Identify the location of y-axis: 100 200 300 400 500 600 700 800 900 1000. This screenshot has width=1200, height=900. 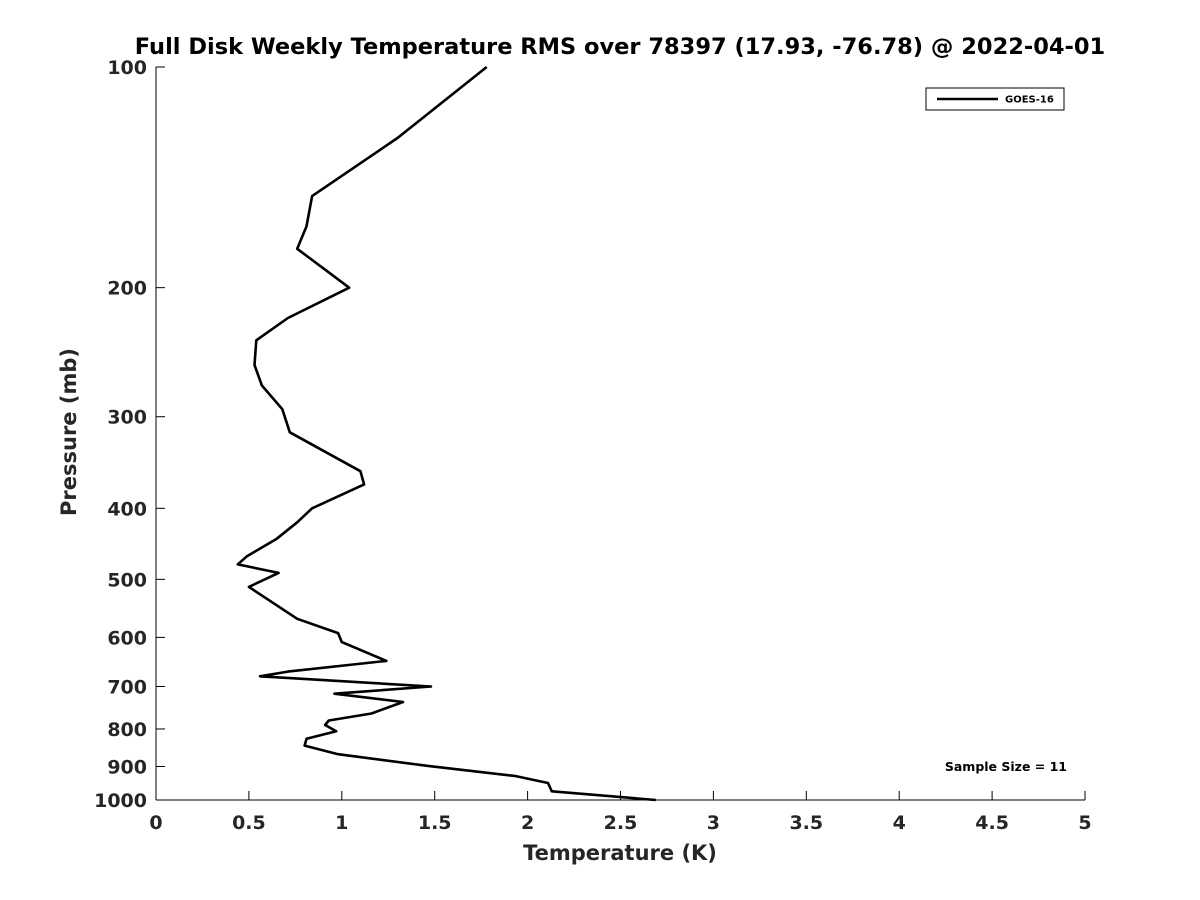
(129, 434).